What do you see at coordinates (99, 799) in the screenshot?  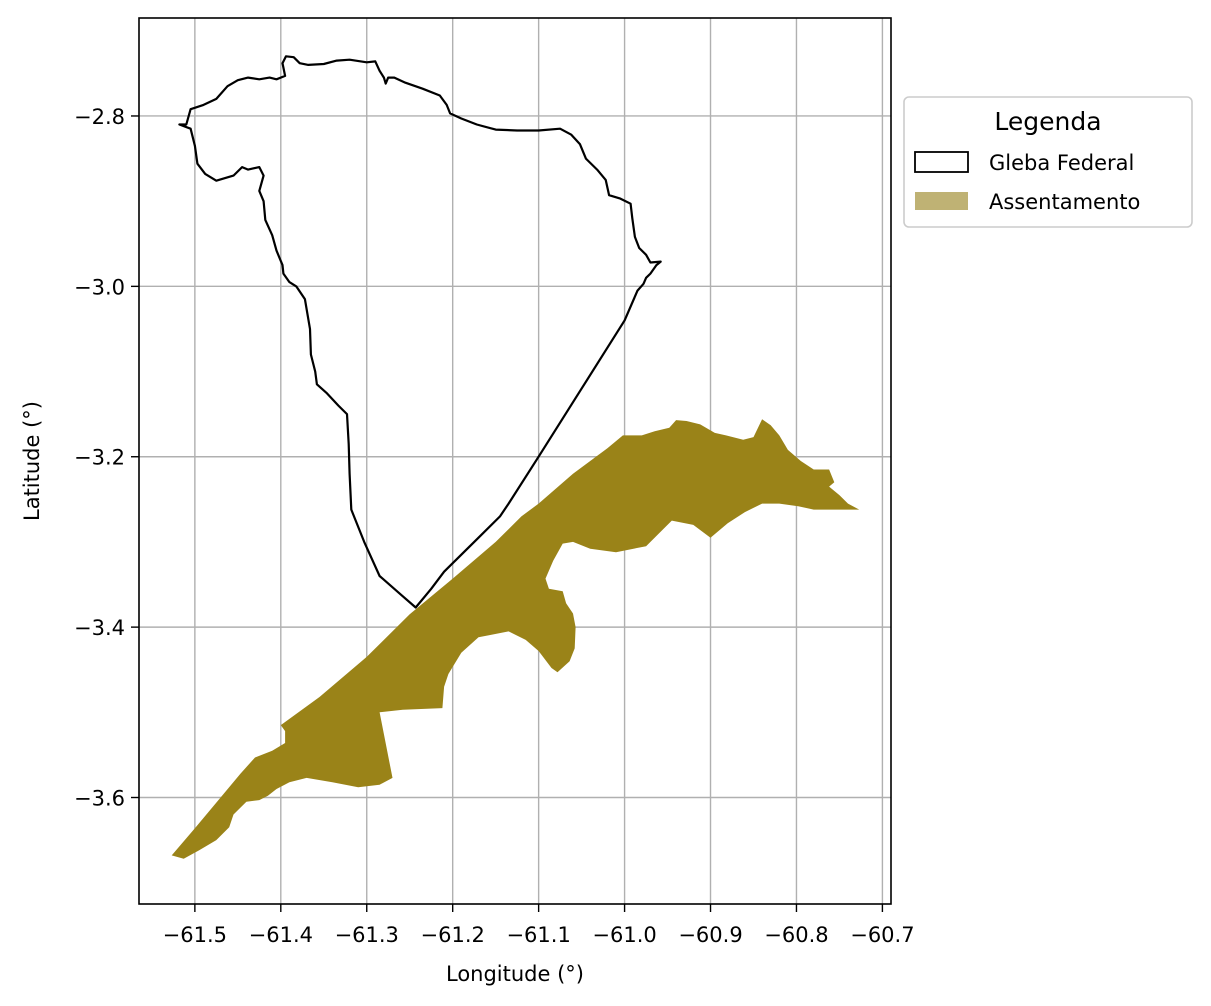 I see `y-tick-label: −3.6` at bounding box center [99, 799].